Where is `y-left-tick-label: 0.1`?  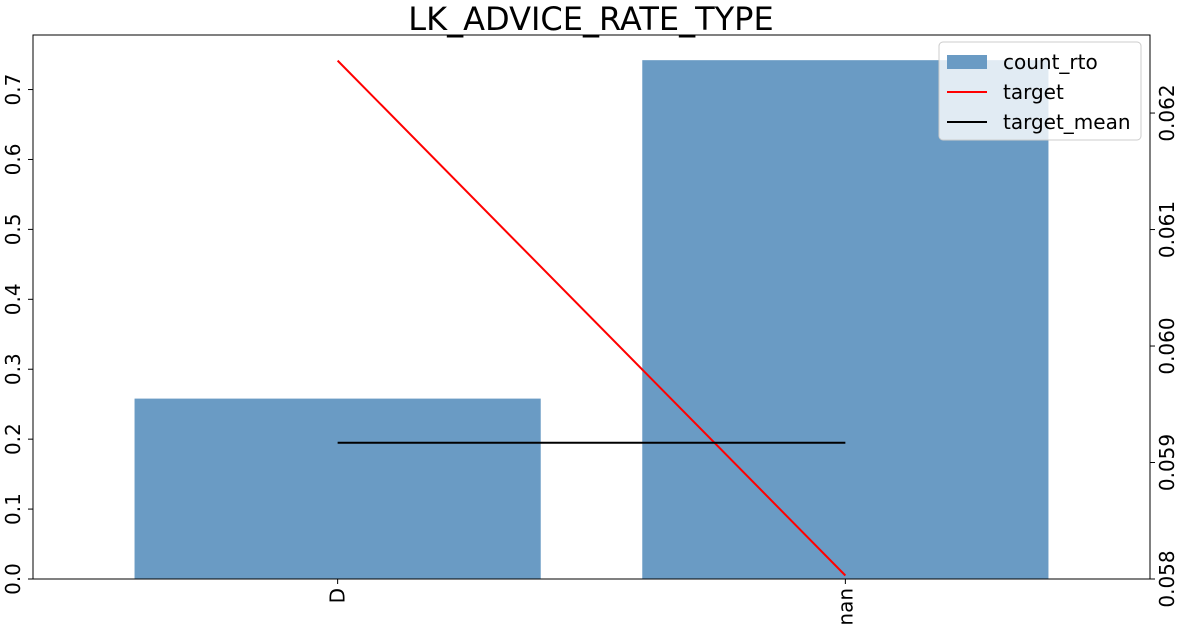
y-left-tick-label: 0.1 is located at coordinates (13, 509).